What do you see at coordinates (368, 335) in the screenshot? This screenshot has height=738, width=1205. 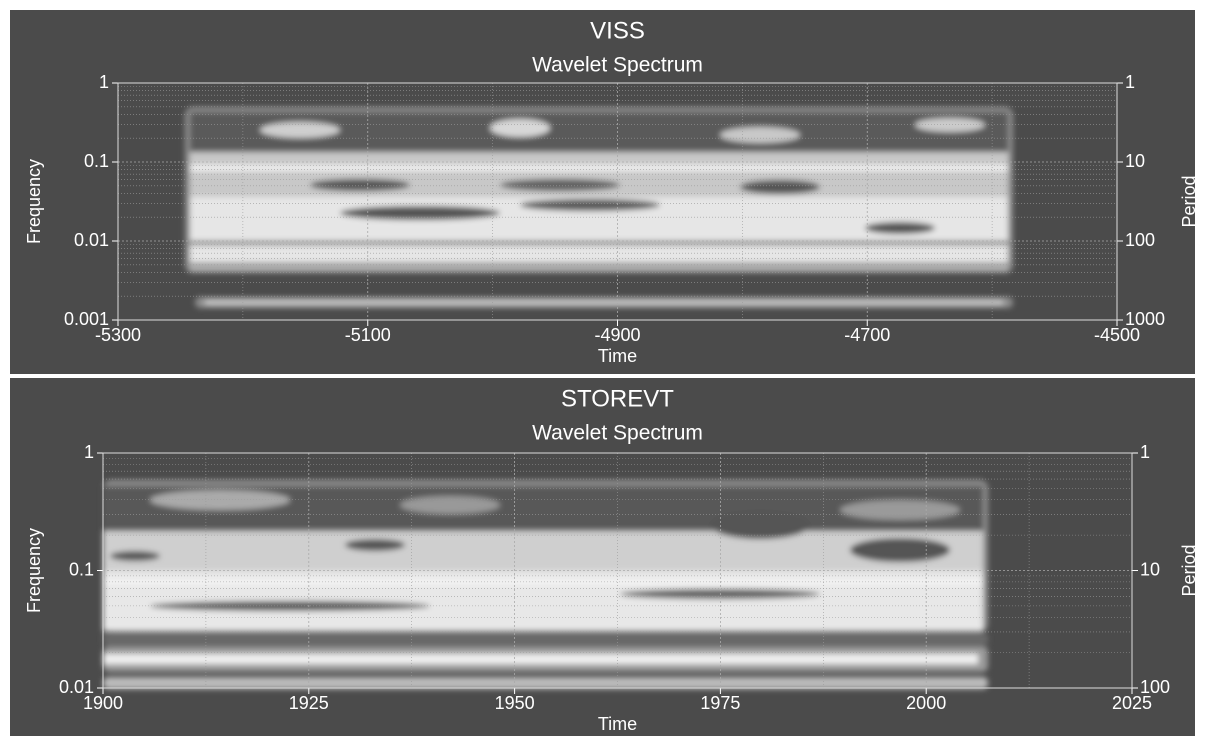 I see `x-tick-label: -5100` at bounding box center [368, 335].